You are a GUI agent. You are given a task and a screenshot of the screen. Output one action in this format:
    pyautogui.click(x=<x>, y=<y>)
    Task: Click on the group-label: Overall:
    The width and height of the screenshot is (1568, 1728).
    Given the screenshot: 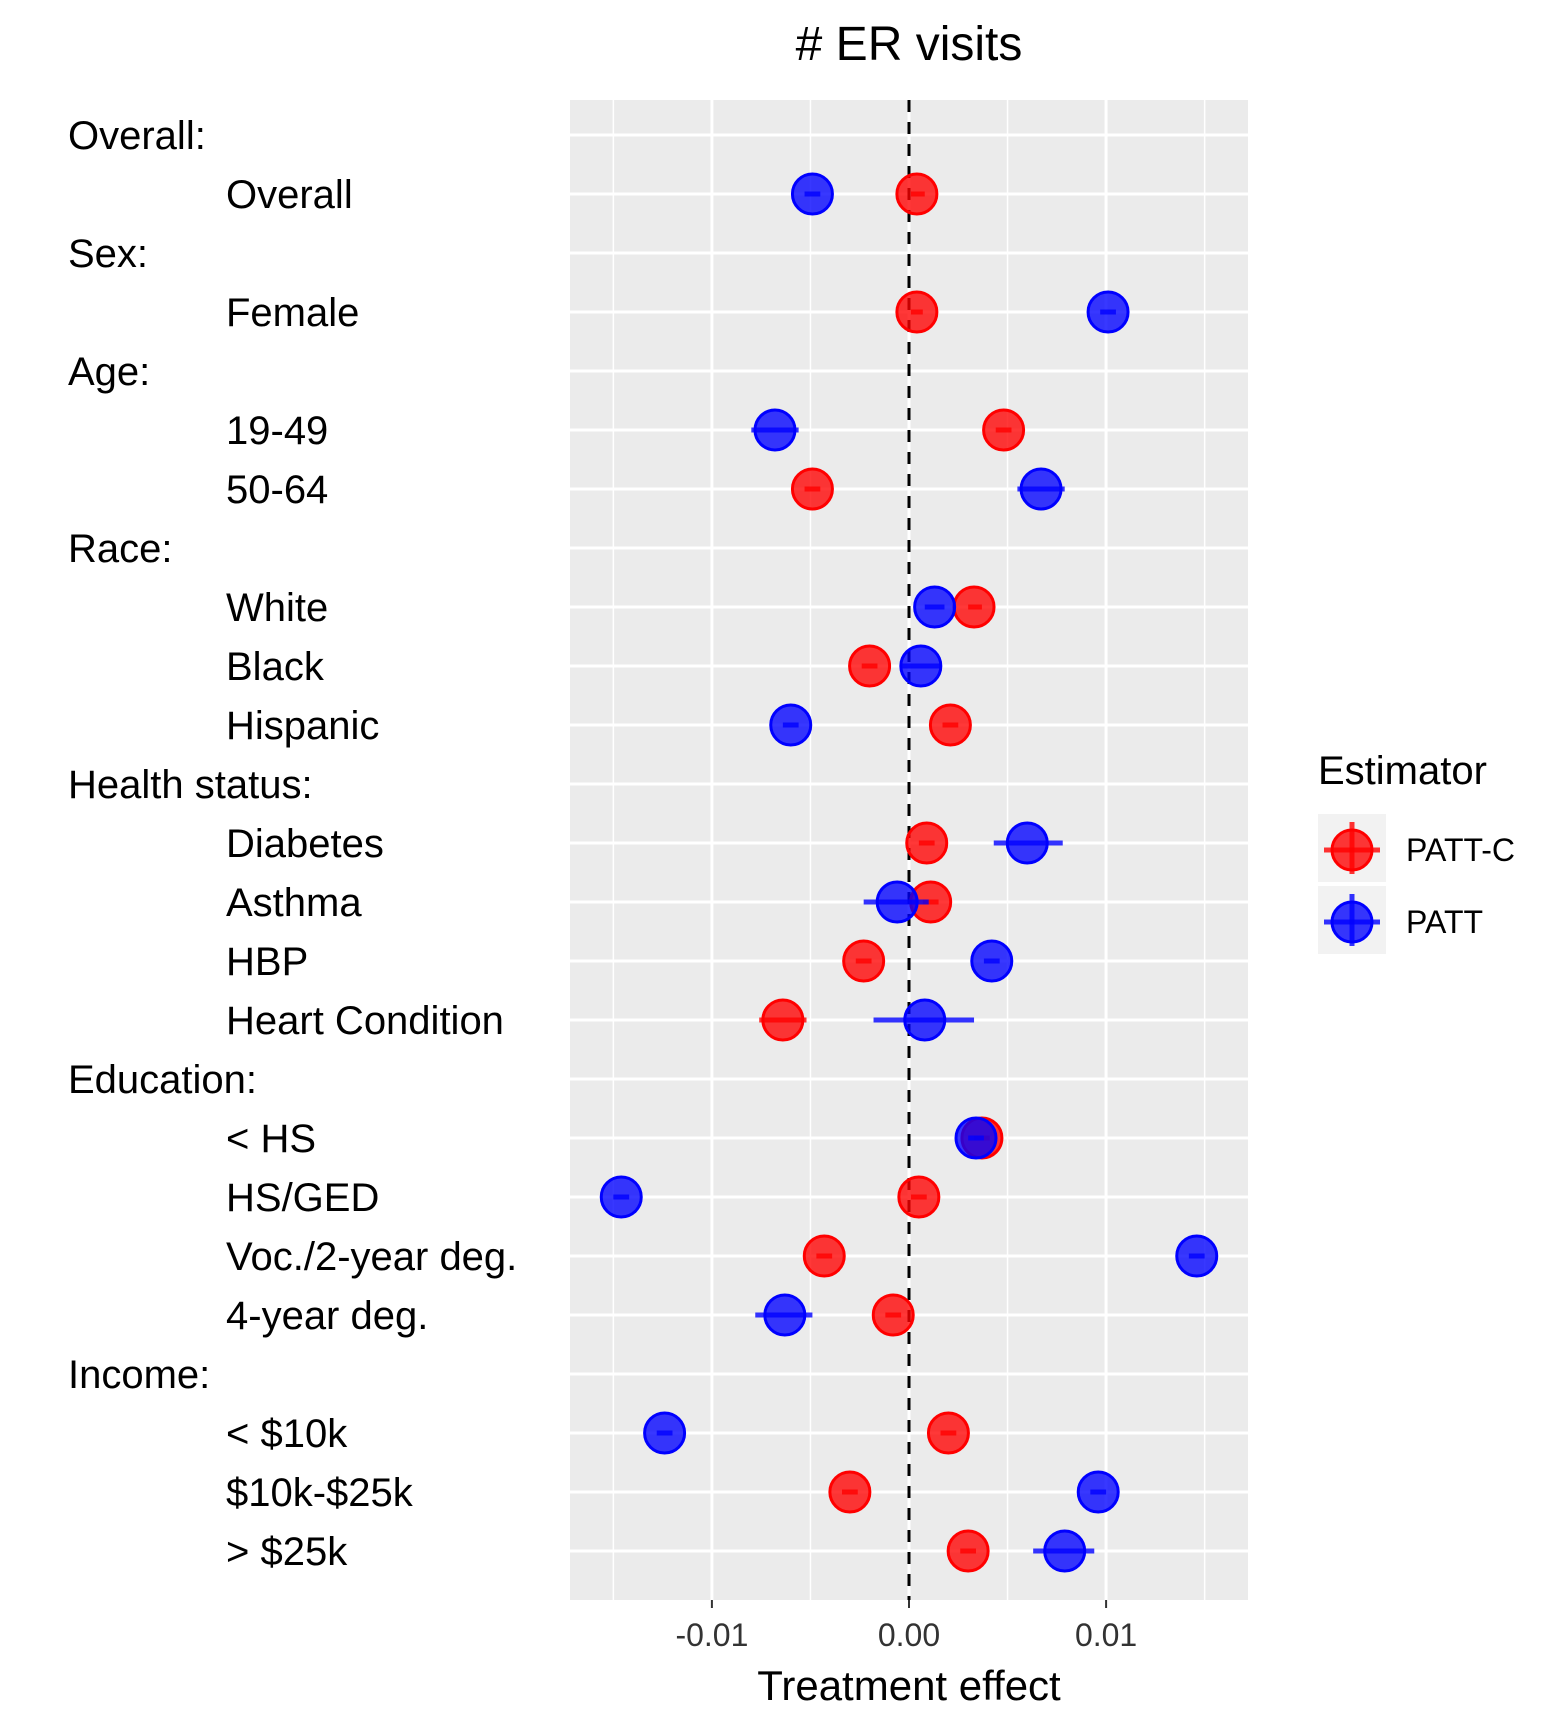 What is the action you would take?
    pyautogui.click(x=137, y=136)
    